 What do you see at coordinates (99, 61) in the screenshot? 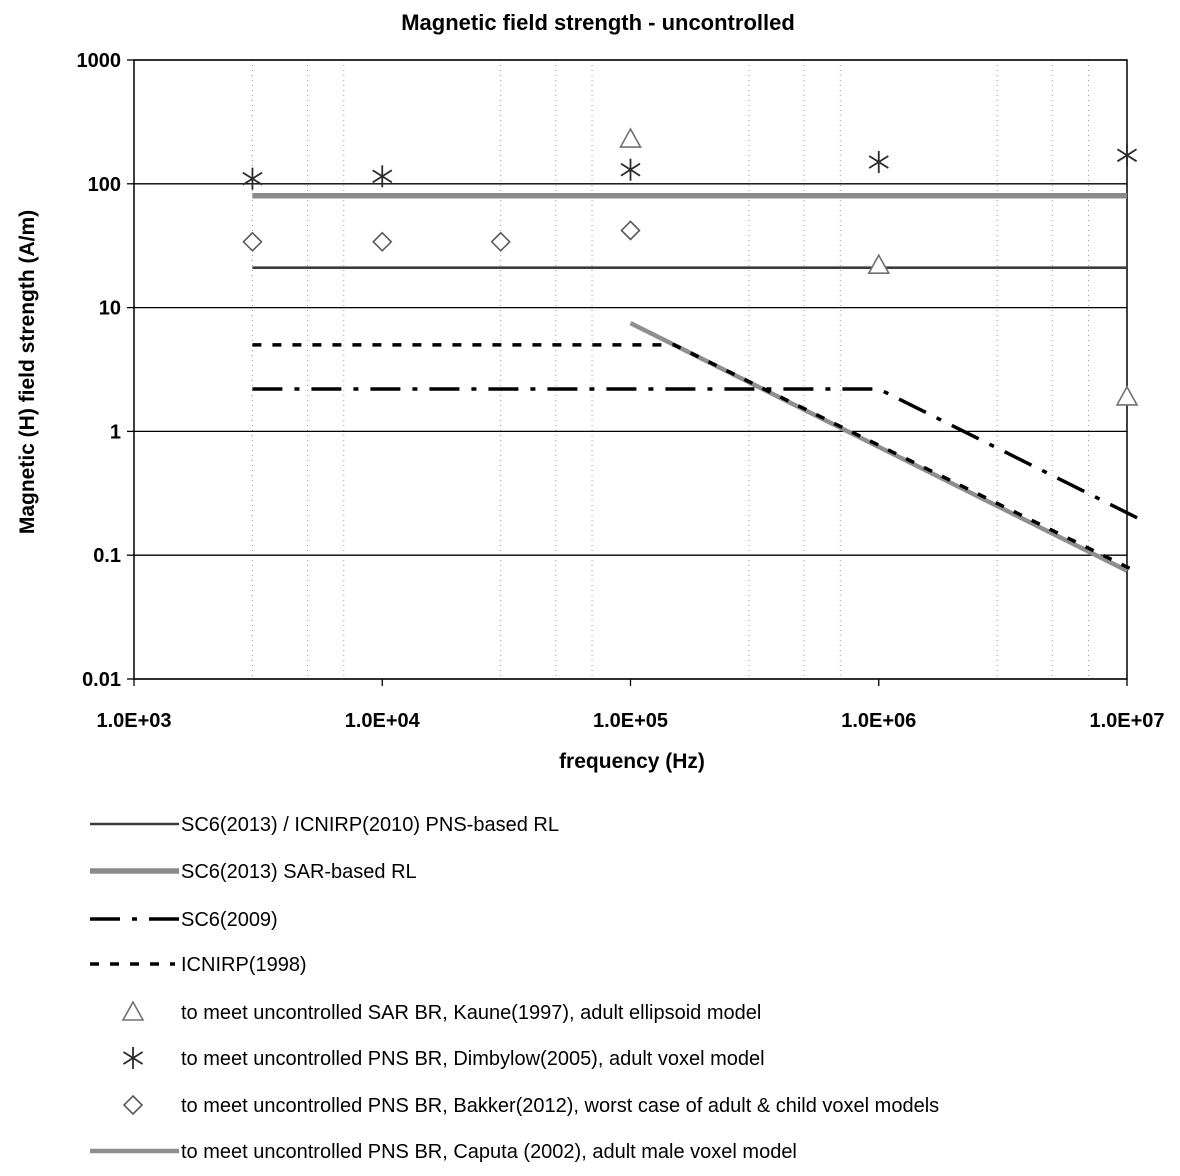
I see `y-tick-label: 1000` at bounding box center [99, 61].